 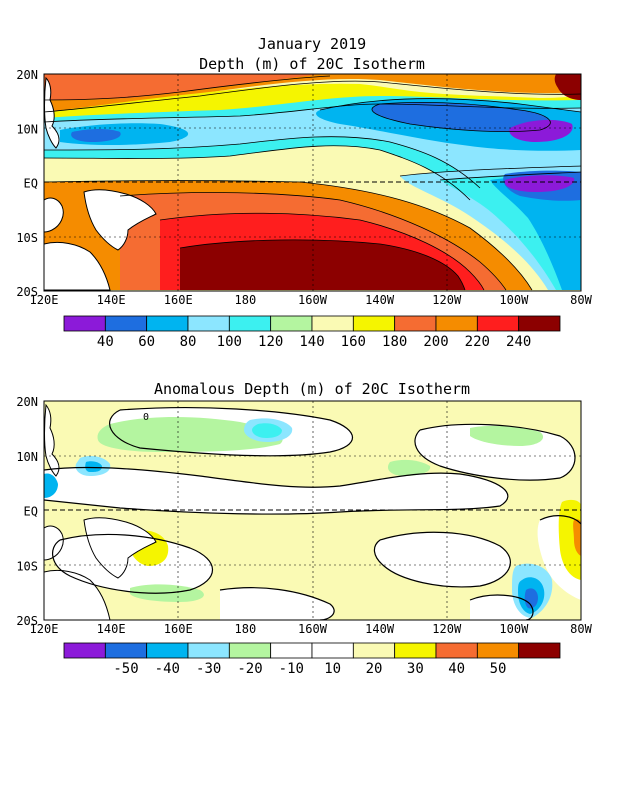 What do you see at coordinates (27, 621) in the screenshot?
I see `map2-lat-label: 20S` at bounding box center [27, 621].